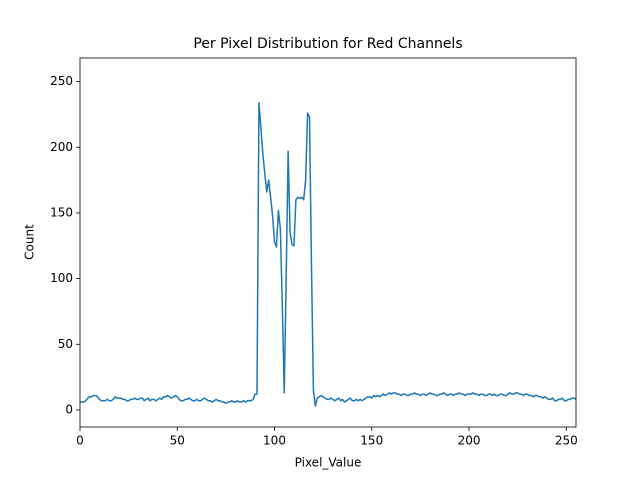 The image size is (640, 480). I want to click on x-tick-label: 150, so click(371, 441).